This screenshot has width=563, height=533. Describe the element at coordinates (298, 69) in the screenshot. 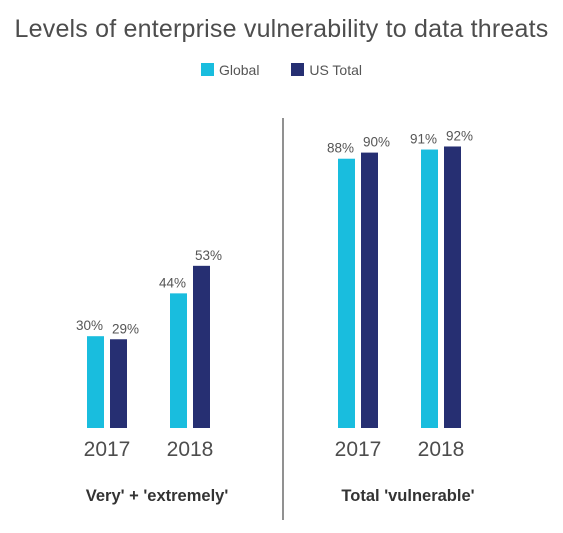

I see `legend-swatch-us-total` at that location.